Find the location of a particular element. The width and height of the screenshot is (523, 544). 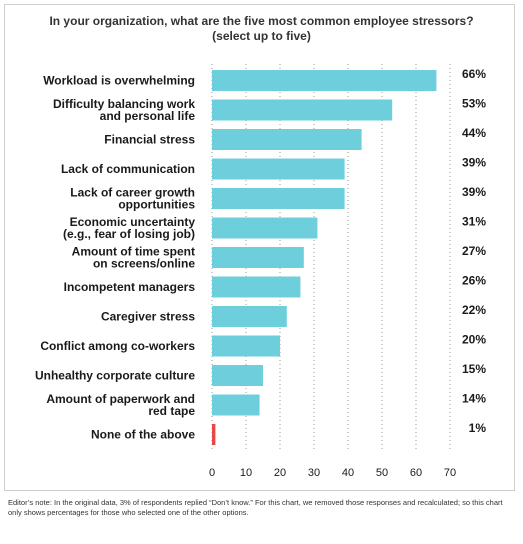

x-tick-label-70: 70 is located at coordinates (450, 473).